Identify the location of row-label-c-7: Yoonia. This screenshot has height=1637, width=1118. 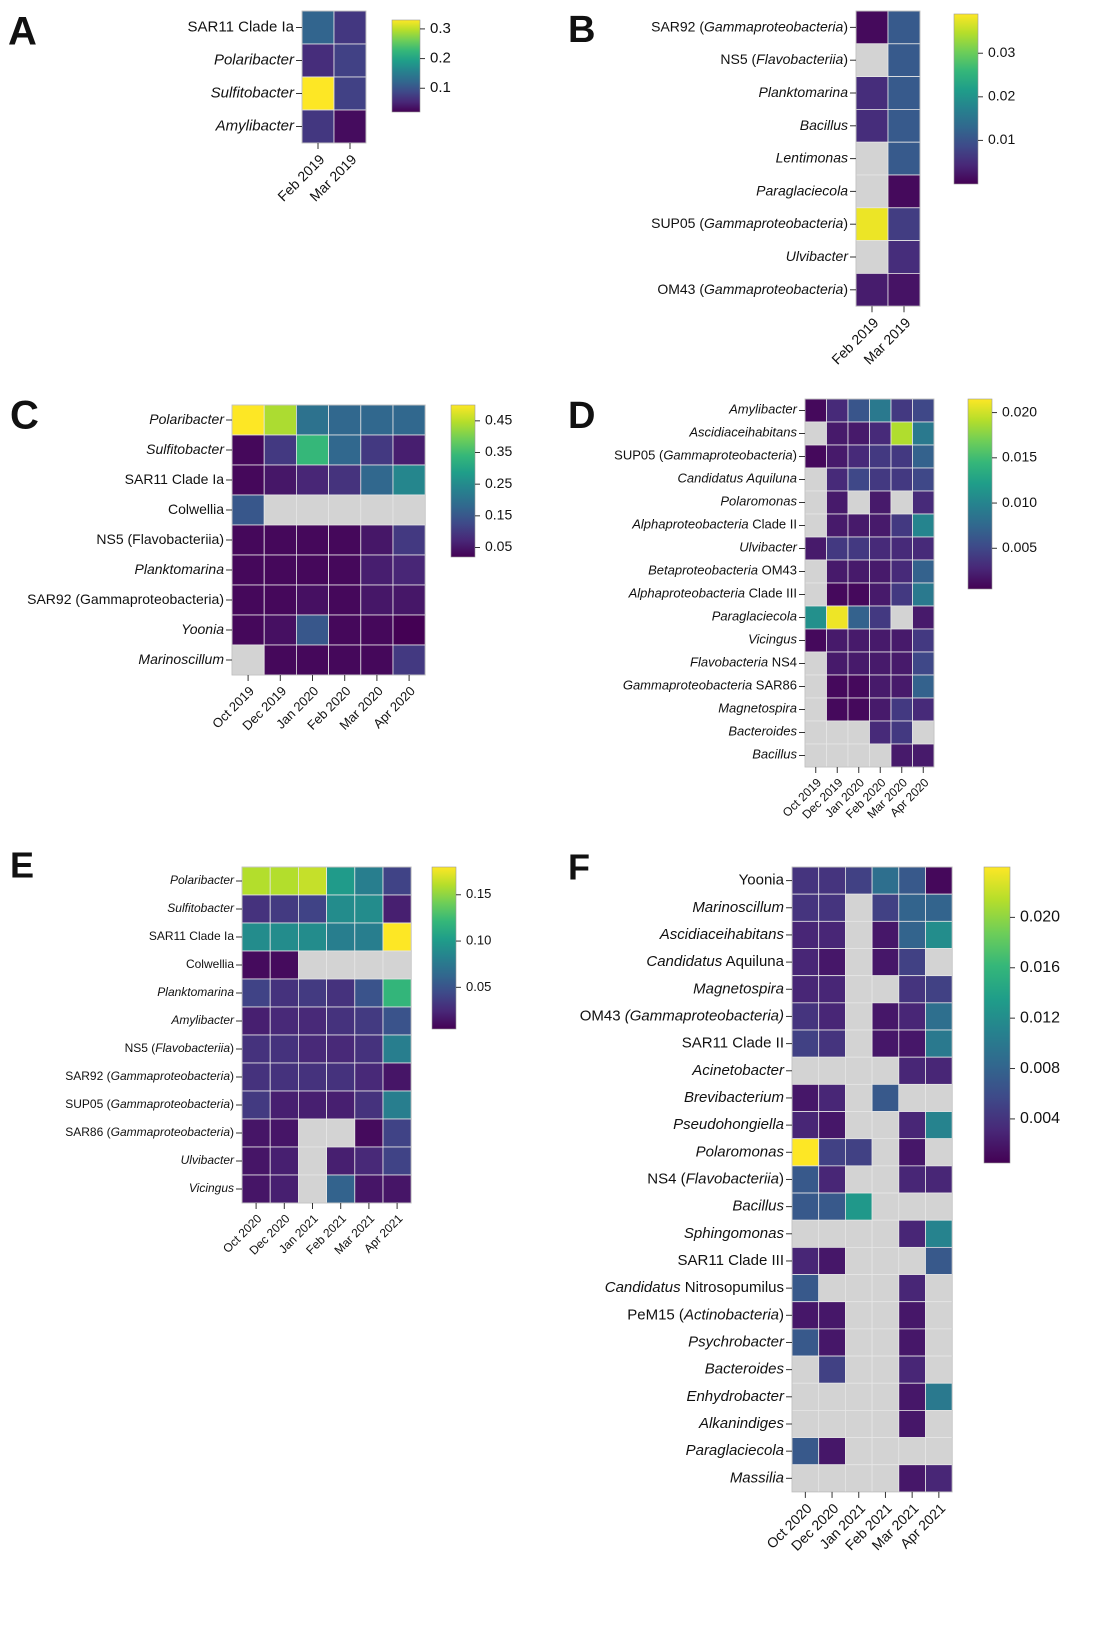
(202, 629).